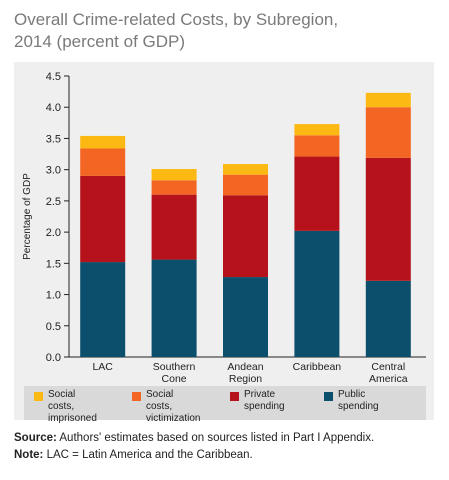 This screenshot has height=480, width=449. What do you see at coordinates (388, 373) in the screenshot?
I see `x-tick-label: Central America` at bounding box center [388, 373].